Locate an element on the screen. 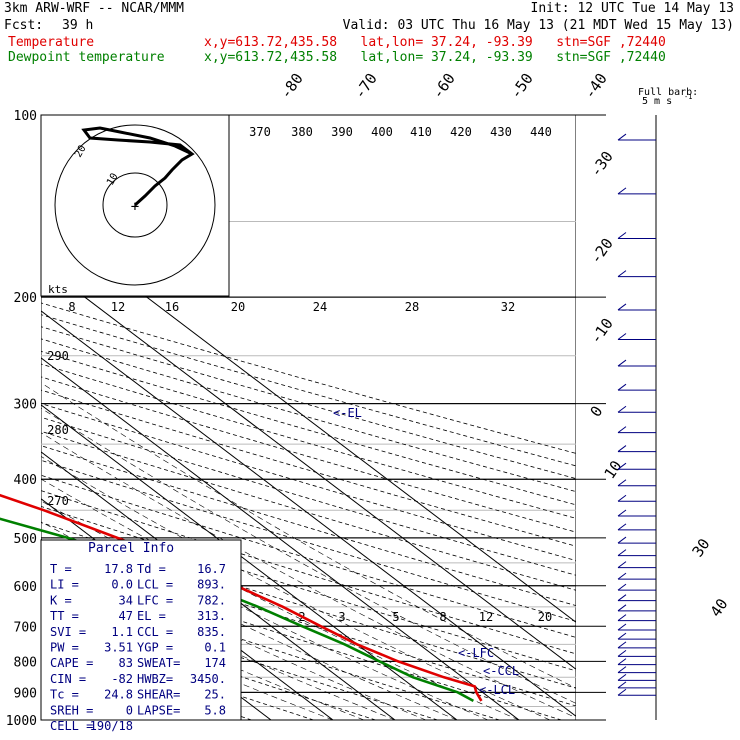 The height and width of the screenshot is (740, 740). level-annotations: <-EL <-LFC <-CCL <-LCL is located at coordinates (426, 551).